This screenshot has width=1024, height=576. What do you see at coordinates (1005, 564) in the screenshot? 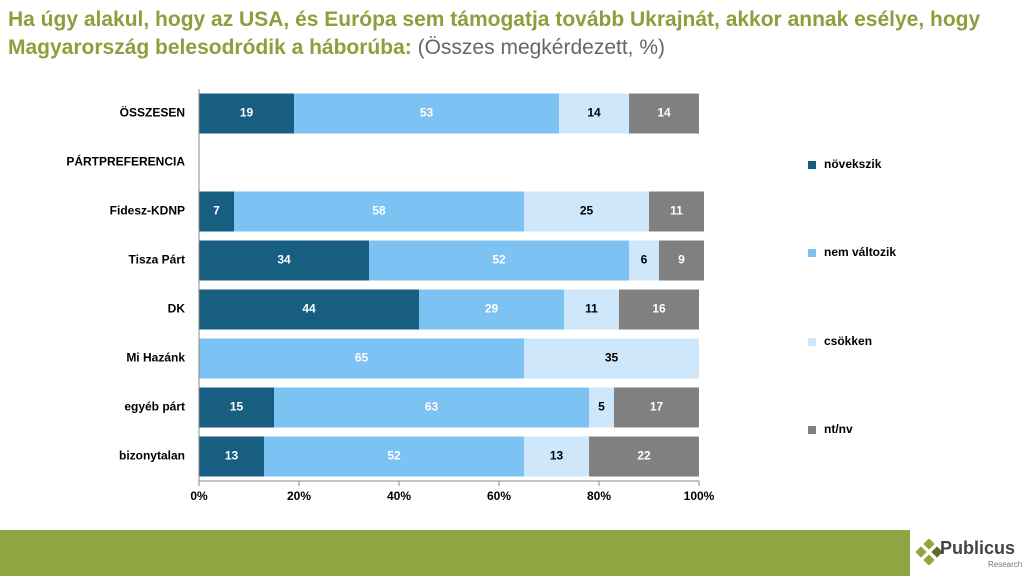
I see `logo-subtext: Research` at bounding box center [1005, 564].